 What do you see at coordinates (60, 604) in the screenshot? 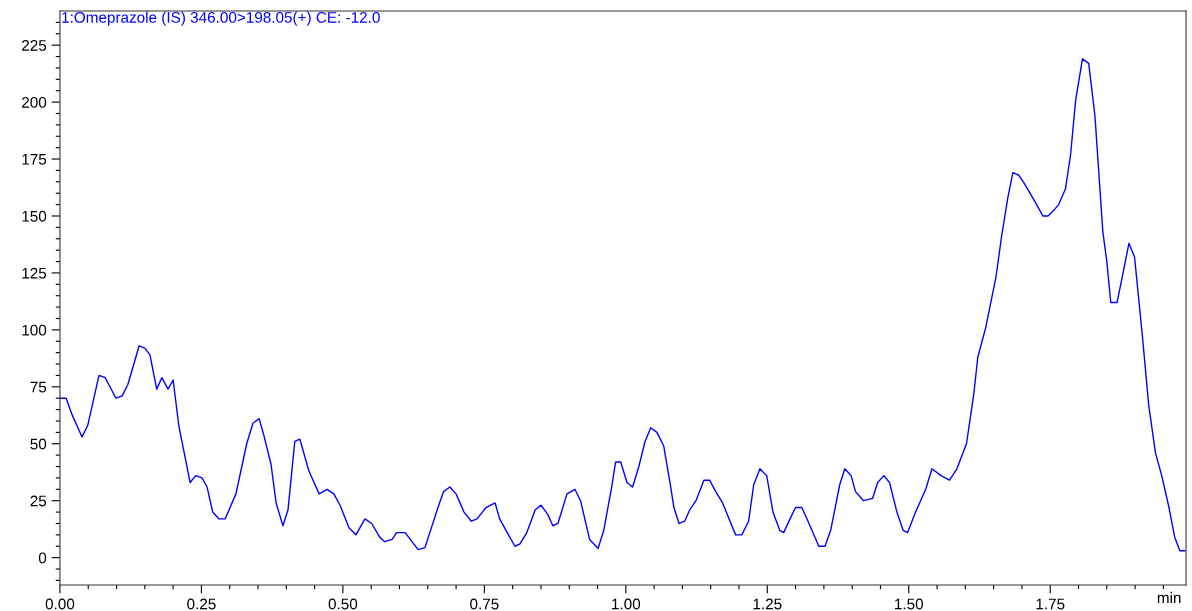
I see `x-tick-label: 0.00` at bounding box center [60, 604].